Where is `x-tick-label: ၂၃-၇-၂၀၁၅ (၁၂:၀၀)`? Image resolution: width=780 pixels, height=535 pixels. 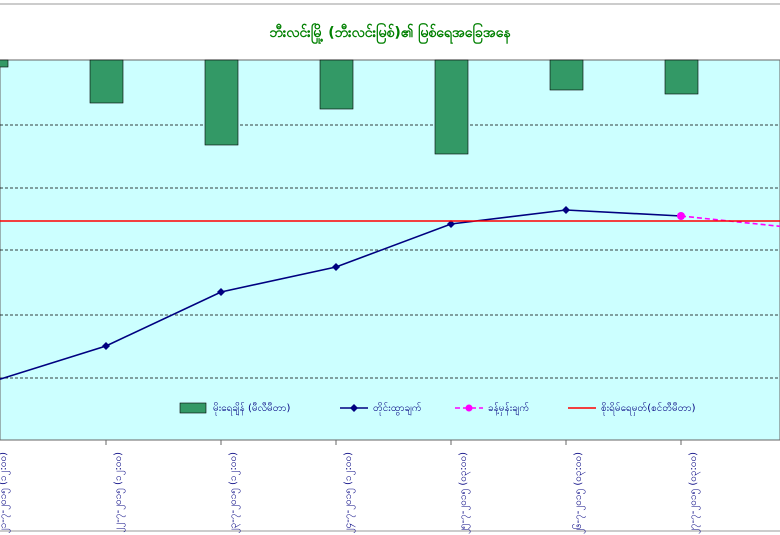
x-tick-label: ၂၃-၇-၂၀၁၅ (၁၂:၀၀) is located at coordinates (234, 492).